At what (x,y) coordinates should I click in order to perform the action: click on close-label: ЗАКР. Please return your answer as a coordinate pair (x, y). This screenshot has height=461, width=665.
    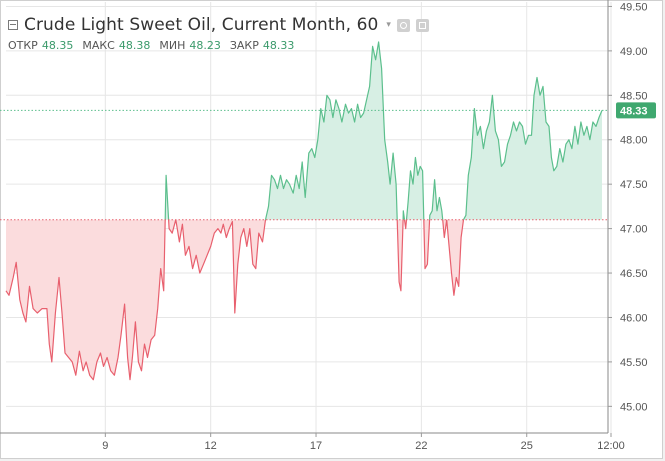
    Looking at the image, I should click on (244, 45).